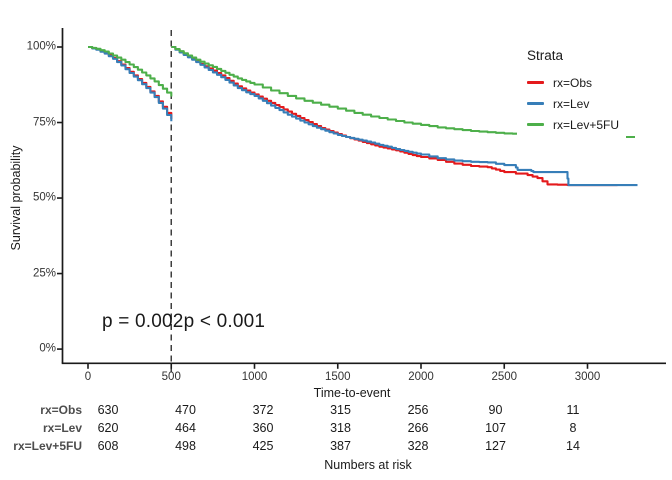 The height and width of the screenshot is (480, 672). I want to click on risk-count: 387, so click(340, 446).